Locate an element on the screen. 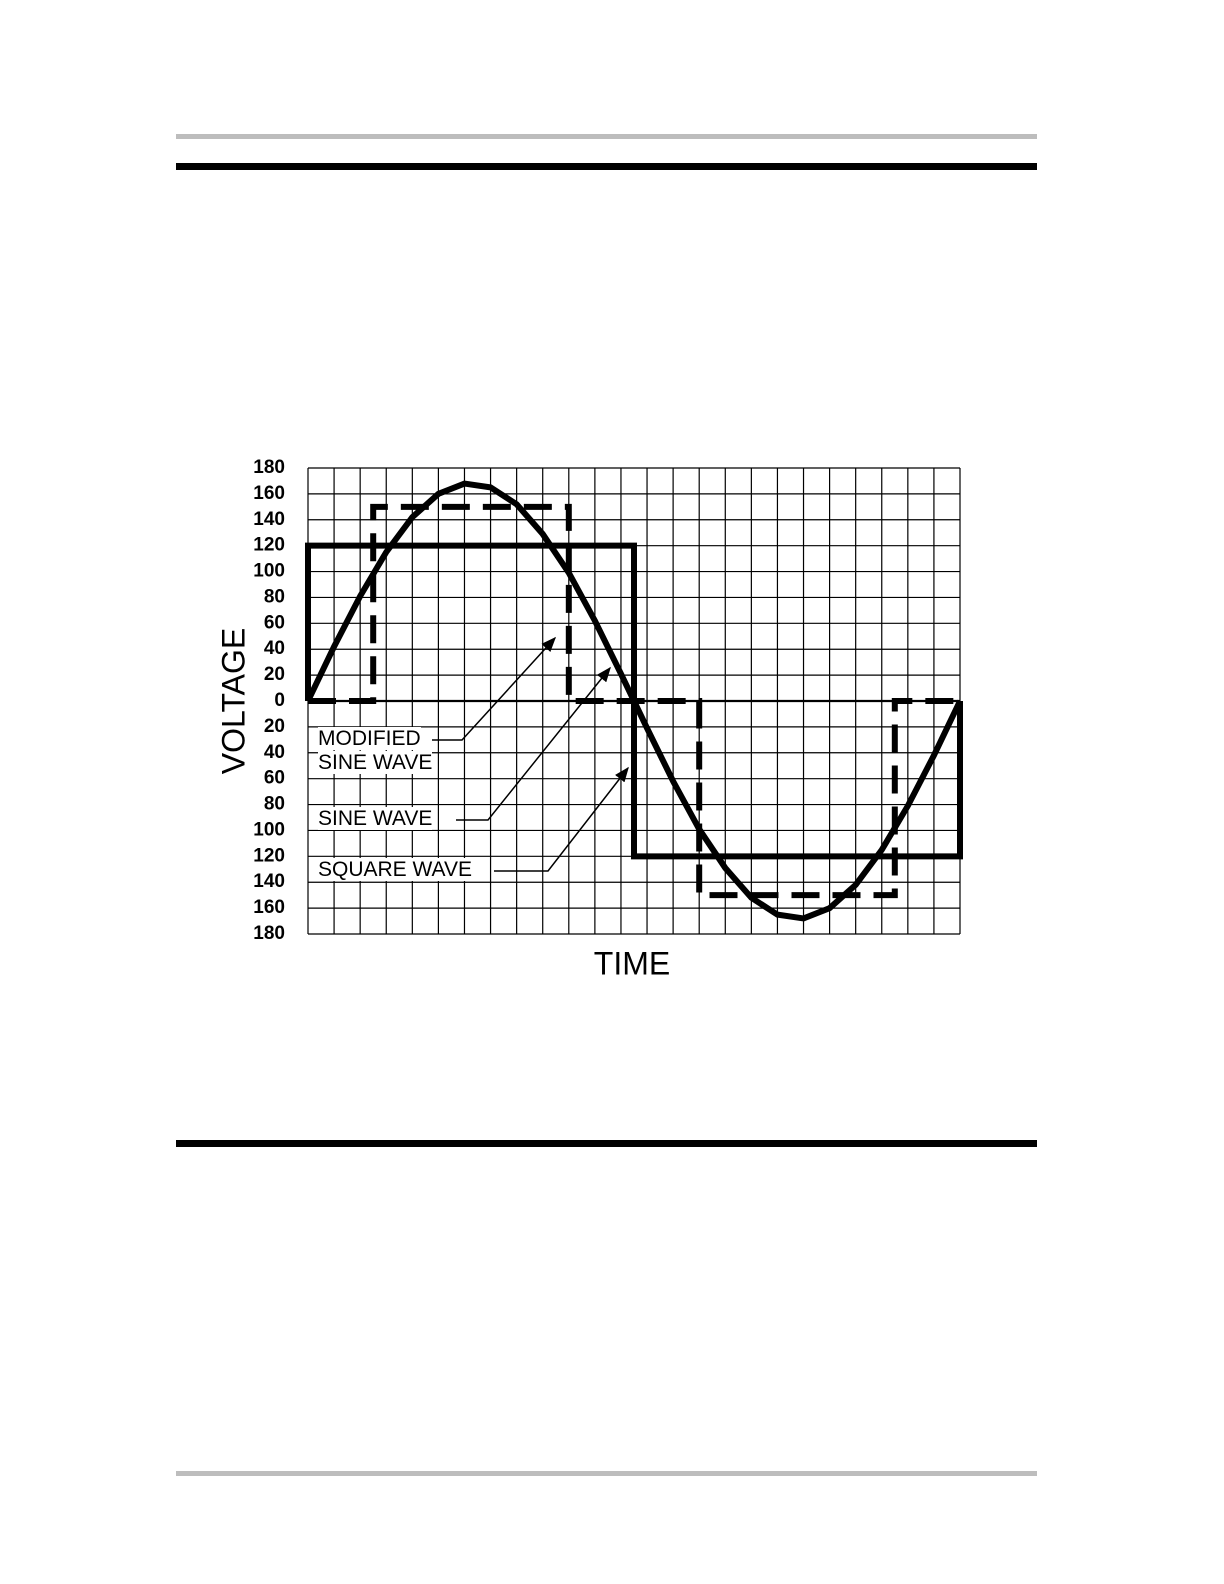 This screenshot has height=1584, width=1224. series-line is located at coordinates (634, 701).